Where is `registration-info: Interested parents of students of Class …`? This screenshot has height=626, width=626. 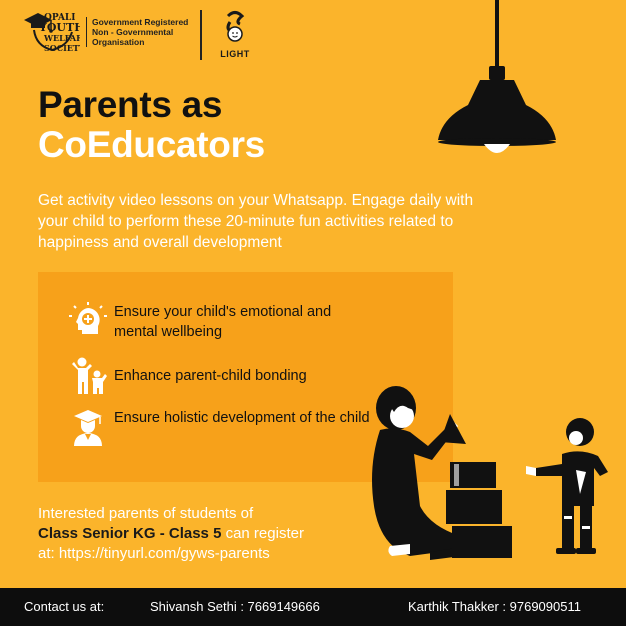
registration-info: Interested parents of students of Class … is located at coordinates (203, 534).